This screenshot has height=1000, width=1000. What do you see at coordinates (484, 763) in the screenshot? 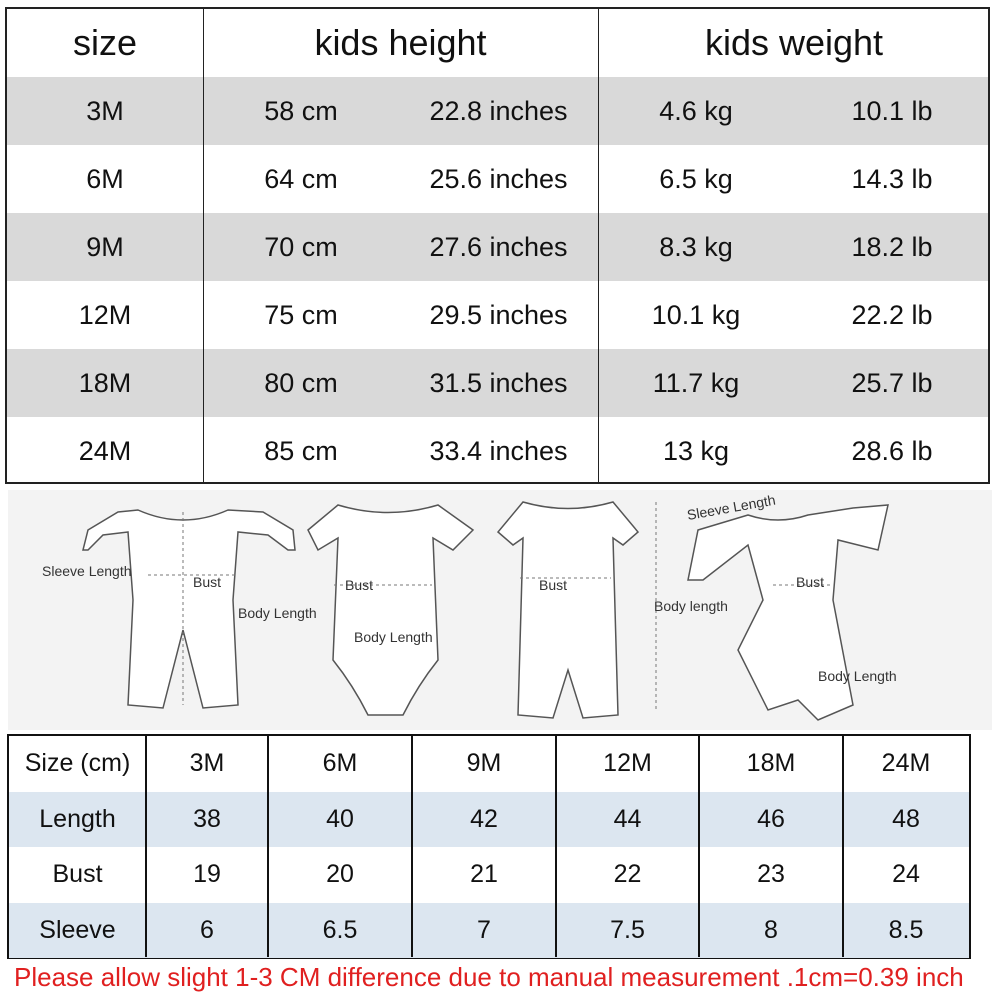
I see `value-cell: 9M` at bounding box center [484, 763].